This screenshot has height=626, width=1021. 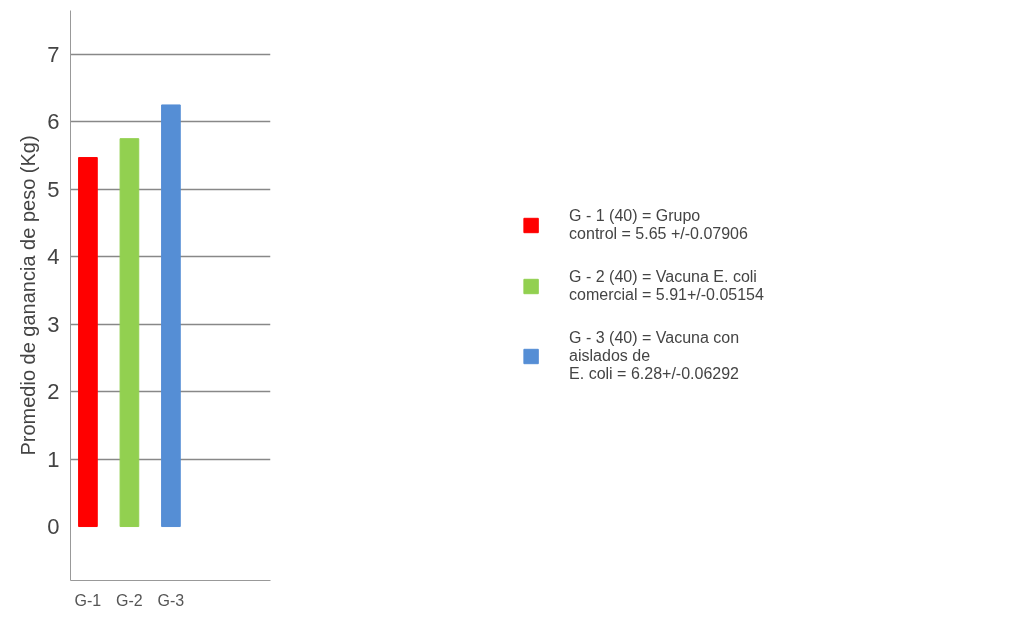 I want to click on legend-label: G - 2 (40) = Vacuna E. coli comercial = 5.91+/-0.05154, so click(x=666, y=286).